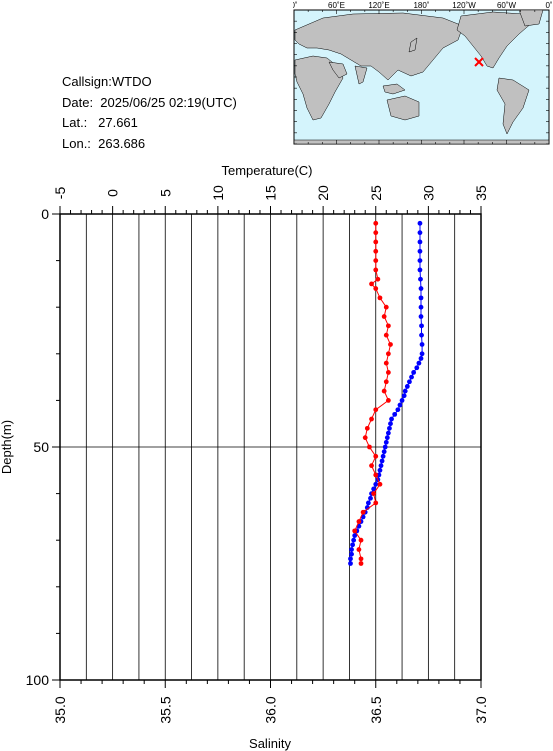  I want to click on depth-axis-title: Depth(m), so click(7, 447).